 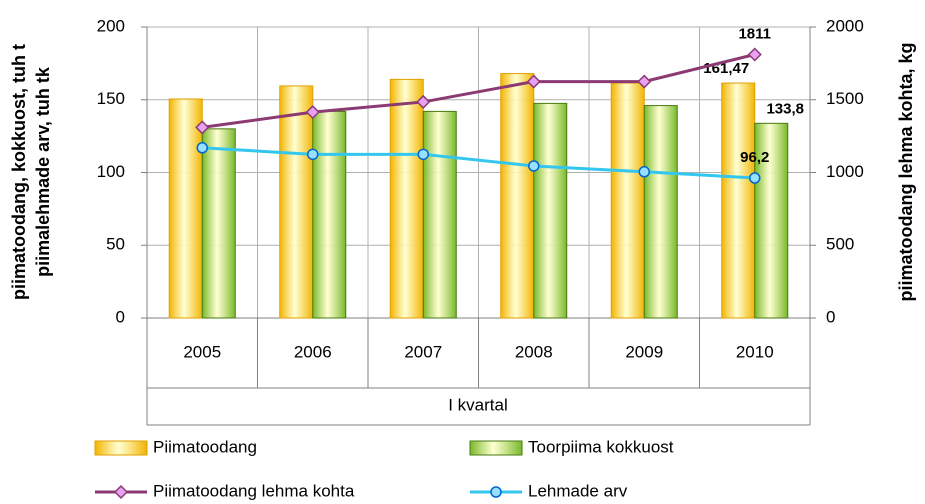 I want to click on x-axis-title: I kvartal, so click(x=478, y=404).